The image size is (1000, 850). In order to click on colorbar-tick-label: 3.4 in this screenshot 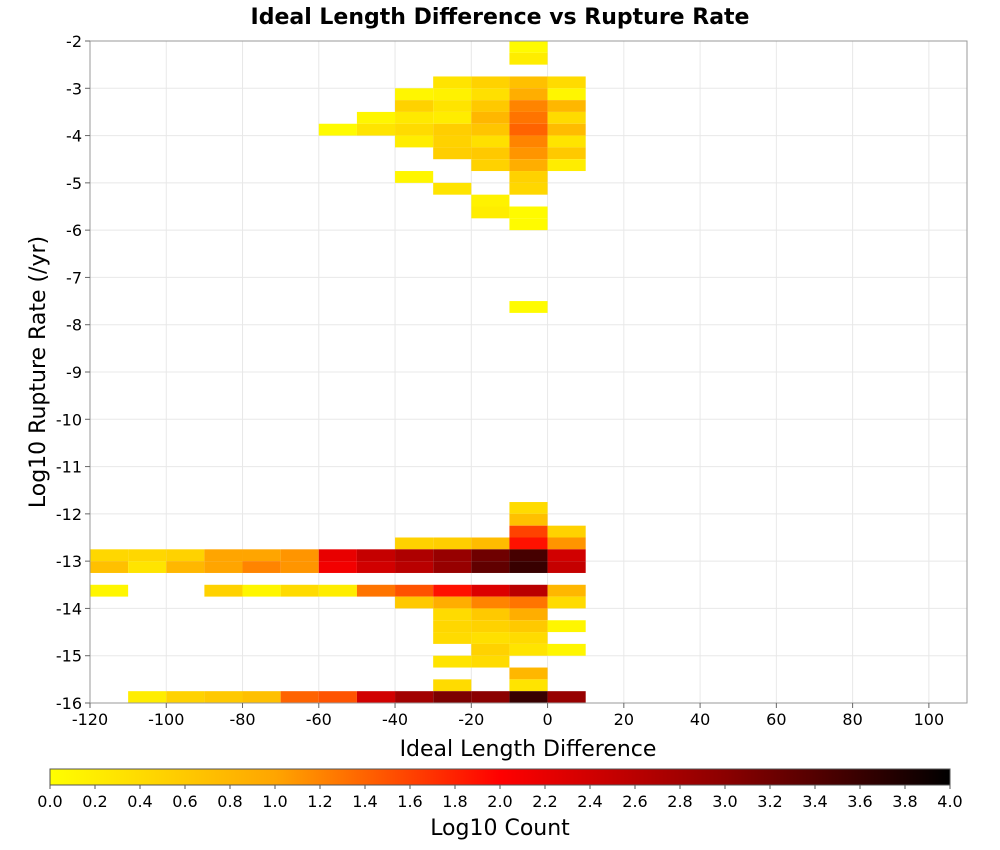, I will do `click(814, 801)`.